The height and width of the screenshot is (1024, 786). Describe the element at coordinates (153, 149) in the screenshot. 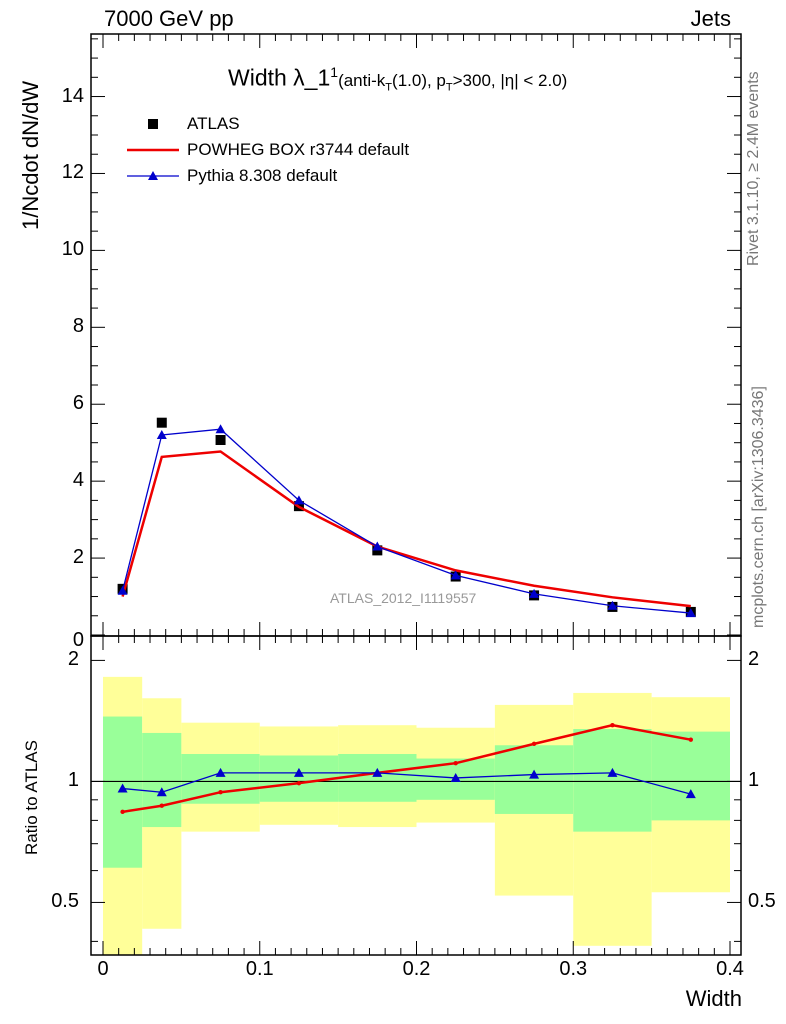

I see `legend` at that location.